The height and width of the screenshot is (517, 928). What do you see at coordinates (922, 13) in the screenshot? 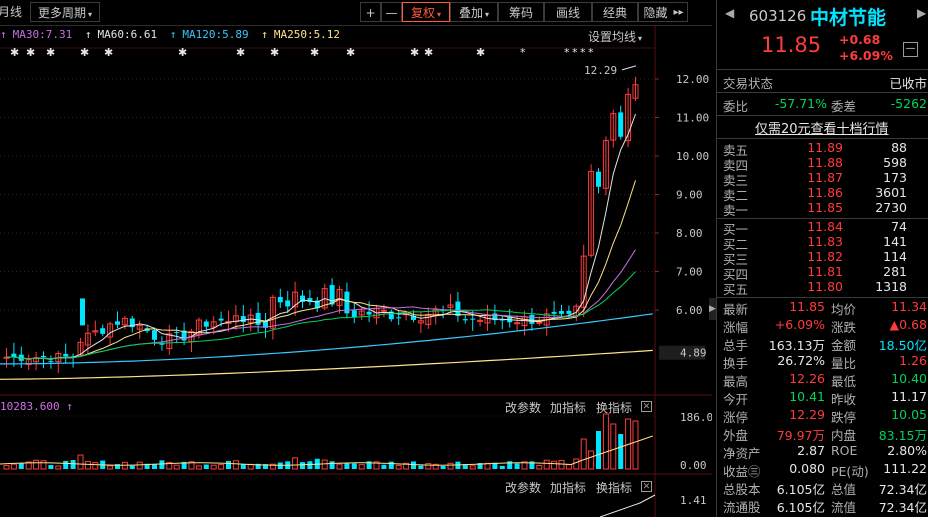
I see `next-stock-icon: ▶` at bounding box center [922, 13].